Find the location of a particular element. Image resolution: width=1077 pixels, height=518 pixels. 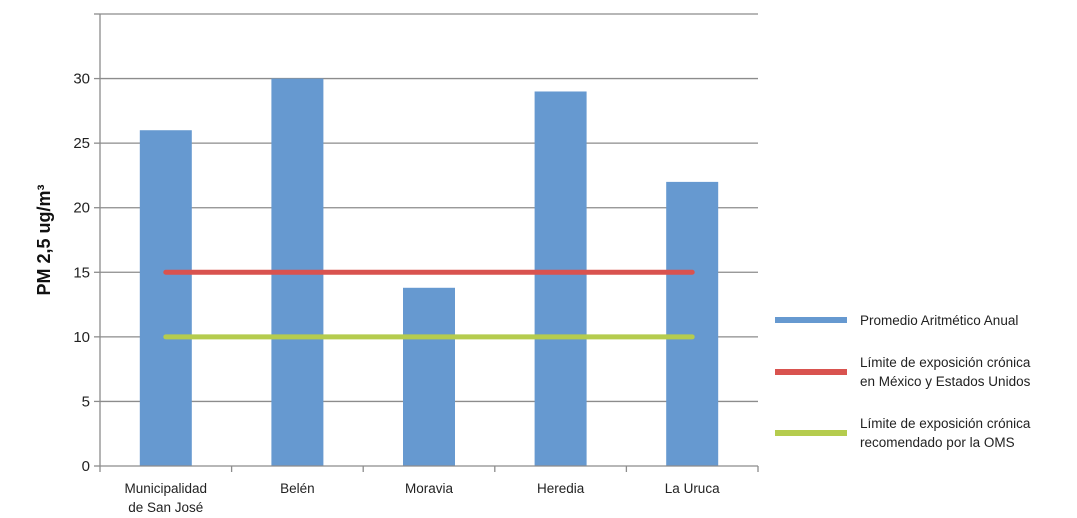

y-tick-labels: 0 5 10 15 20 25 30 is located at coordinates (81, 273).